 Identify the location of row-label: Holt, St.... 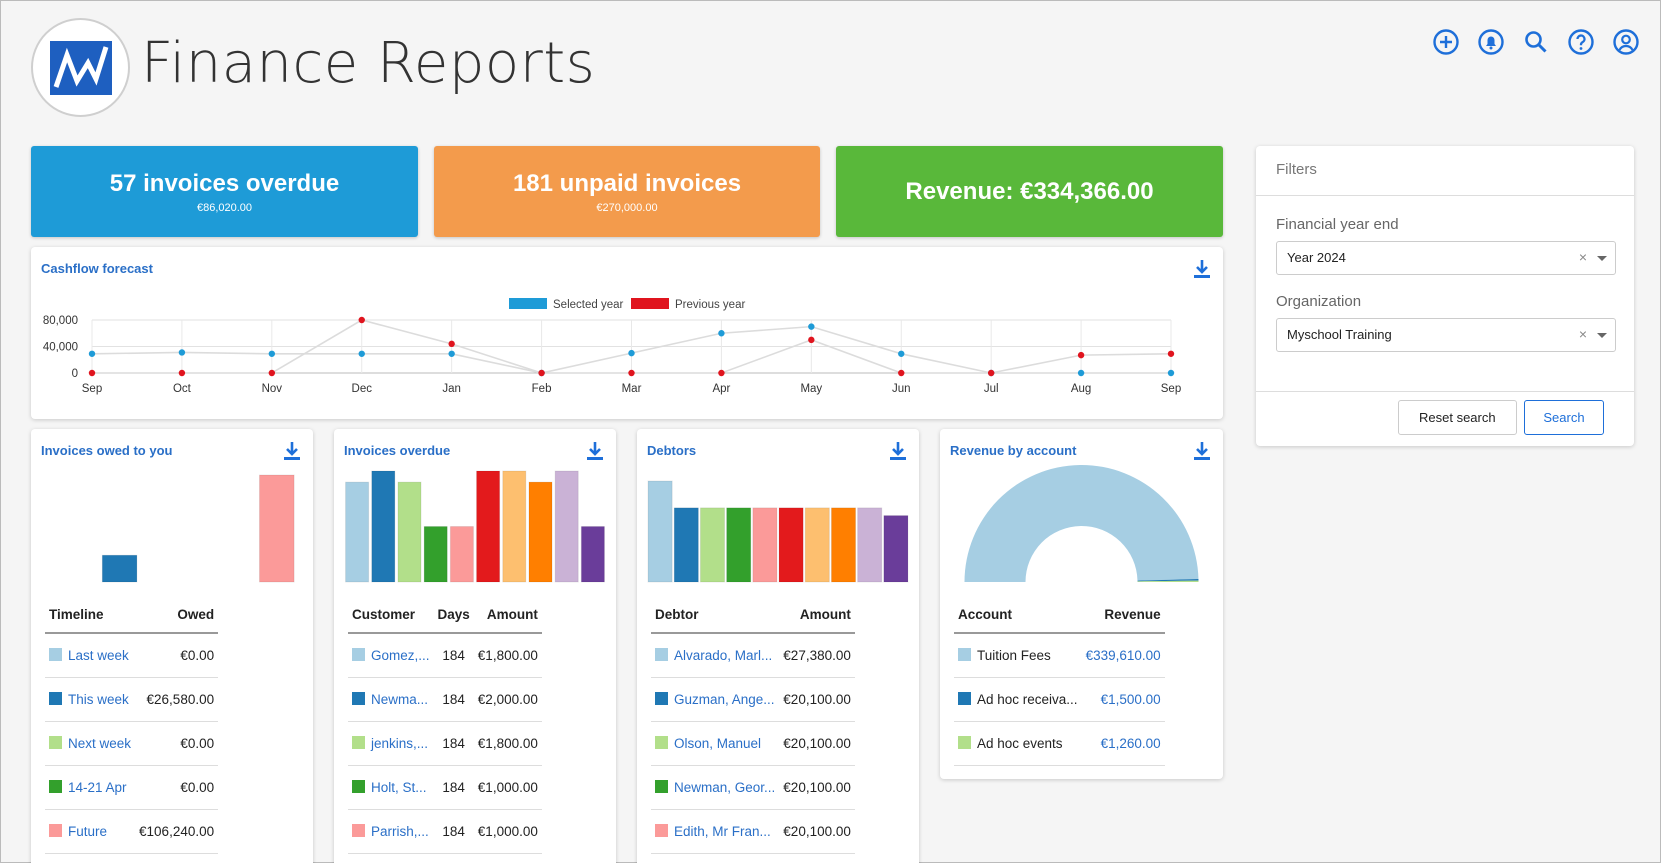
(399, 787).